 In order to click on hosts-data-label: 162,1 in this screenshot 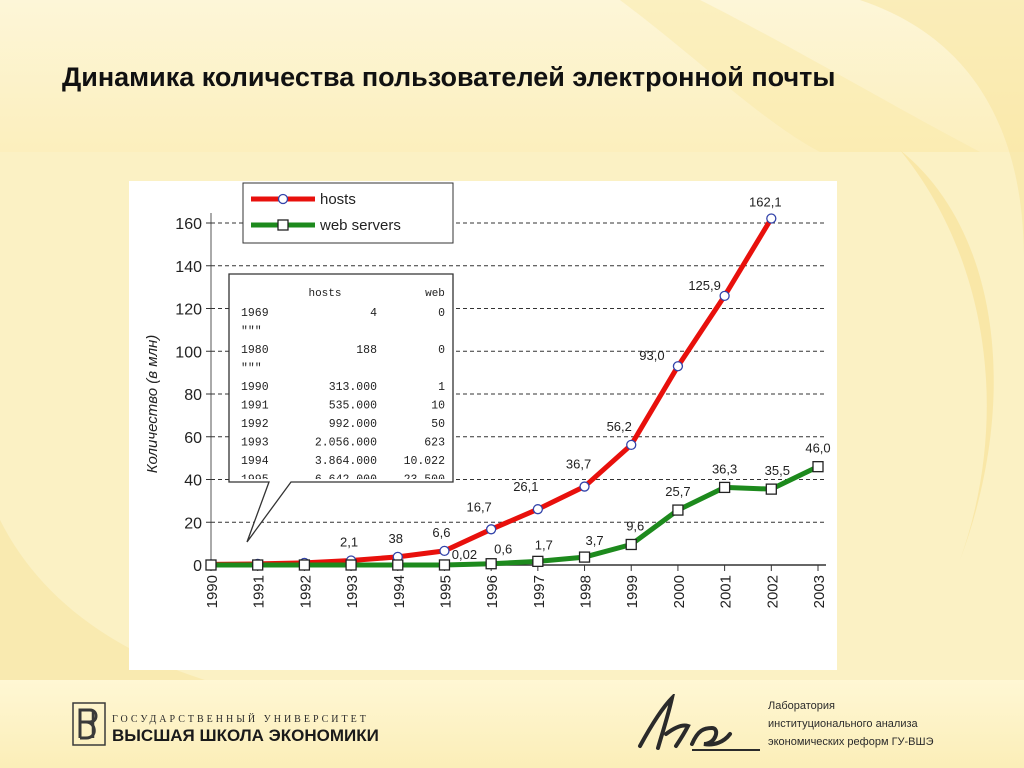, I will do `click(765, 202)`.